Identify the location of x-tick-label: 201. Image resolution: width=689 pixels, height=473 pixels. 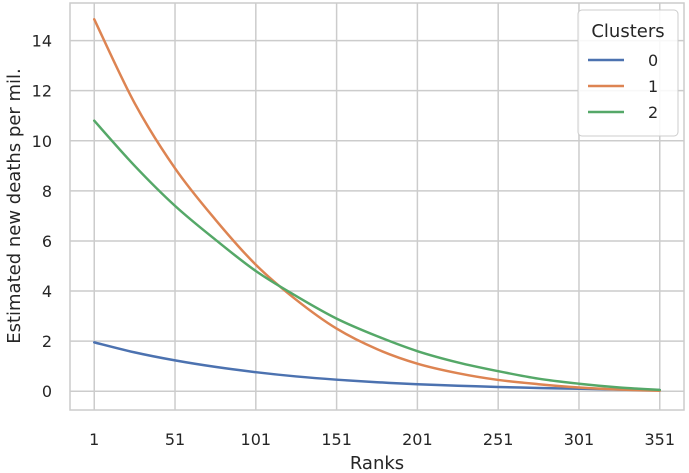
(417, 439).